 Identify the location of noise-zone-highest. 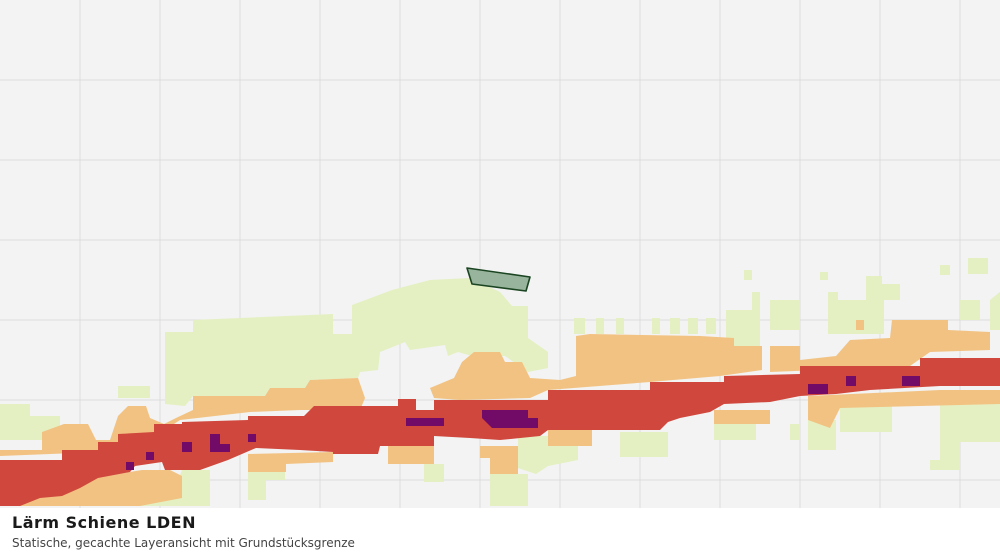
(523, 423).